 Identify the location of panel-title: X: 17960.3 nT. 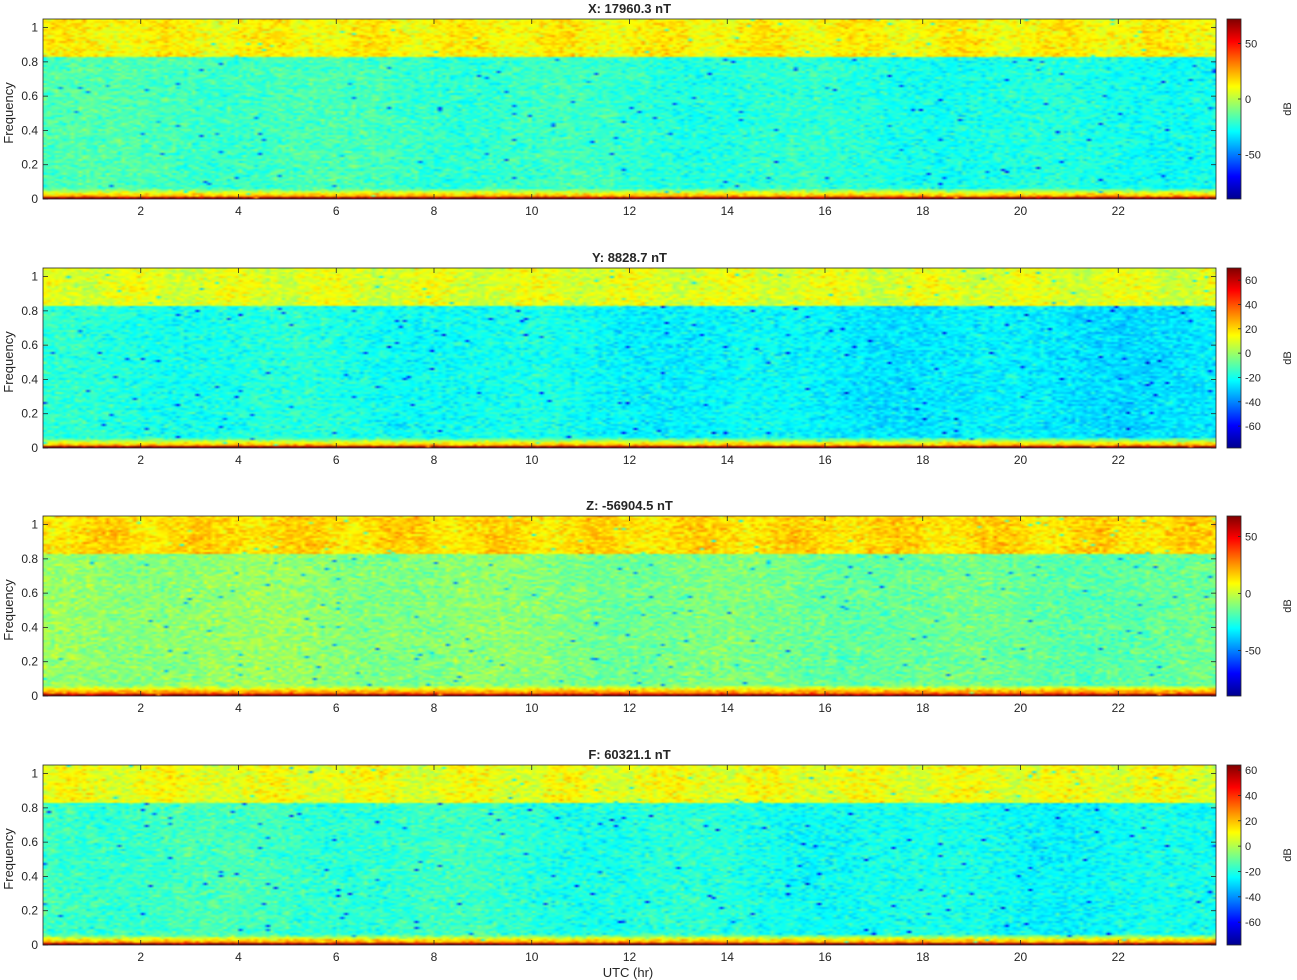
(629, 8).